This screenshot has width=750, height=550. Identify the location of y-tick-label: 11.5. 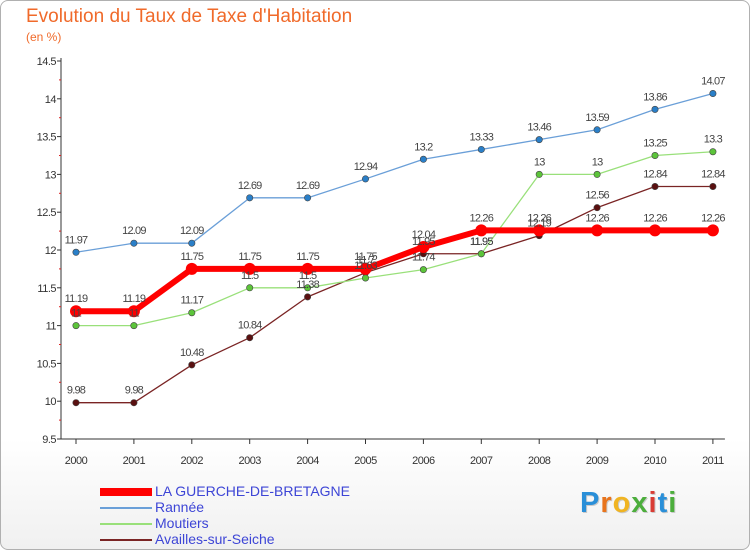
(46, 289).